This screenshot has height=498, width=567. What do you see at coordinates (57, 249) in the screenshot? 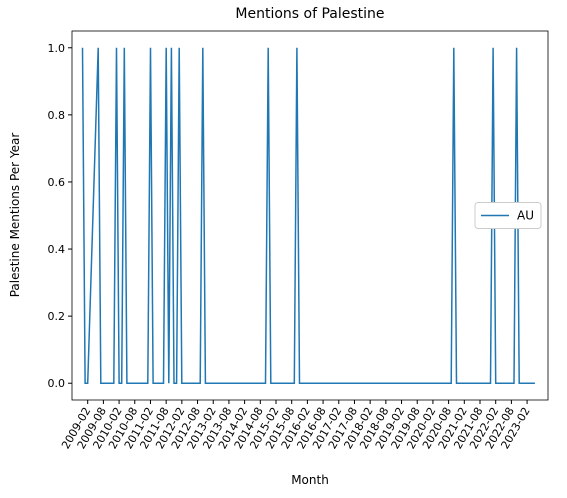
I see `y-tick-label: 0.4` at bounding box center [57, 249].